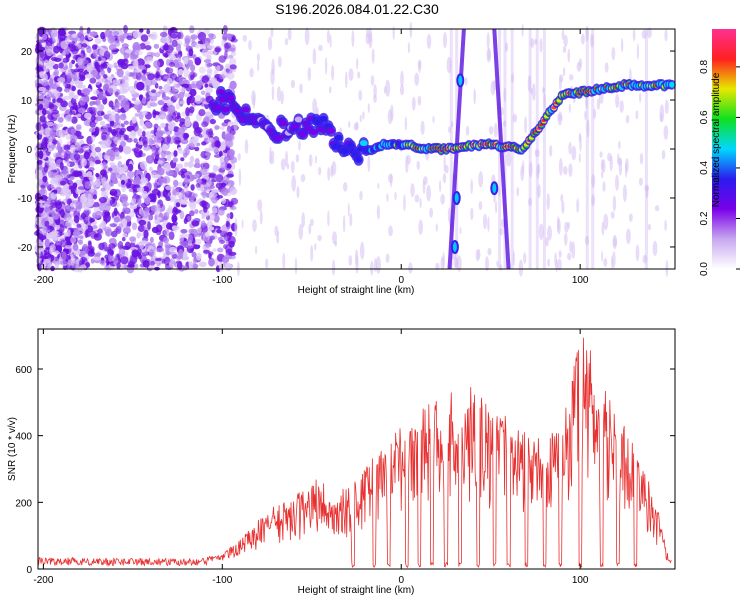  Describe the element at coordinates (704, 67) in the screenshot. I see `colorbar-tick-label: 0.8` at that location.